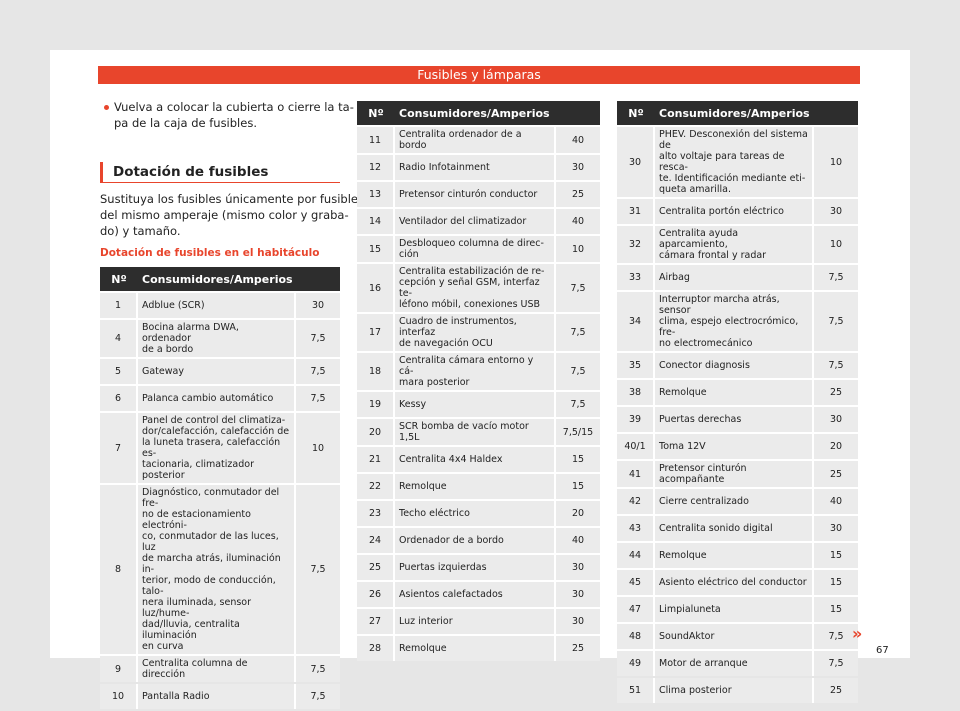 The width and height of the screenshot is (960, 711). What do you see at coordinates (636, 277) in the screenshot?
I see `table-cell: 33` at bounding box center [636, 277].